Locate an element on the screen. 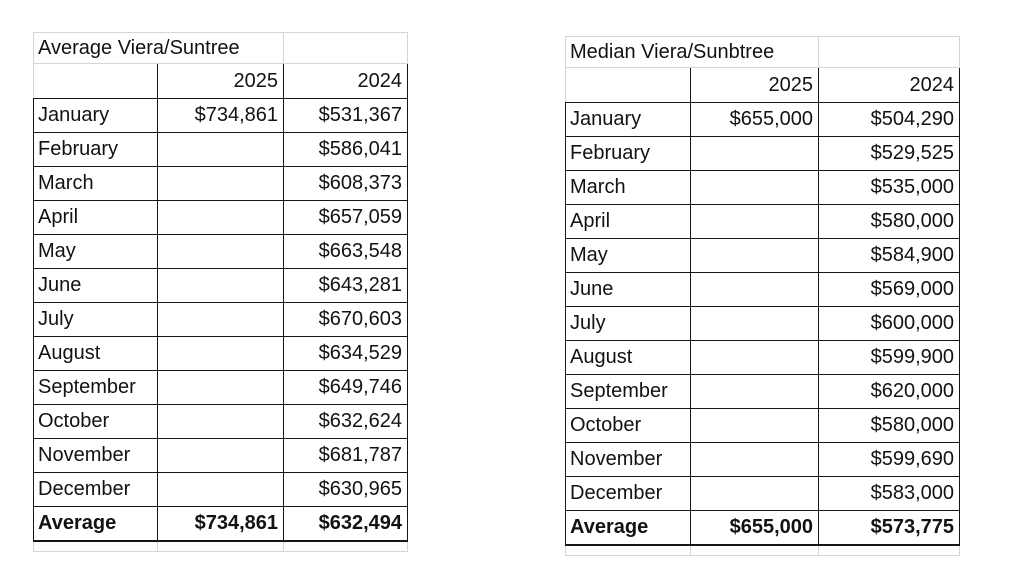 This screenshot has height=576, width=1024. cell-value-2024: $529,525 is located at coordinates (889, 153).